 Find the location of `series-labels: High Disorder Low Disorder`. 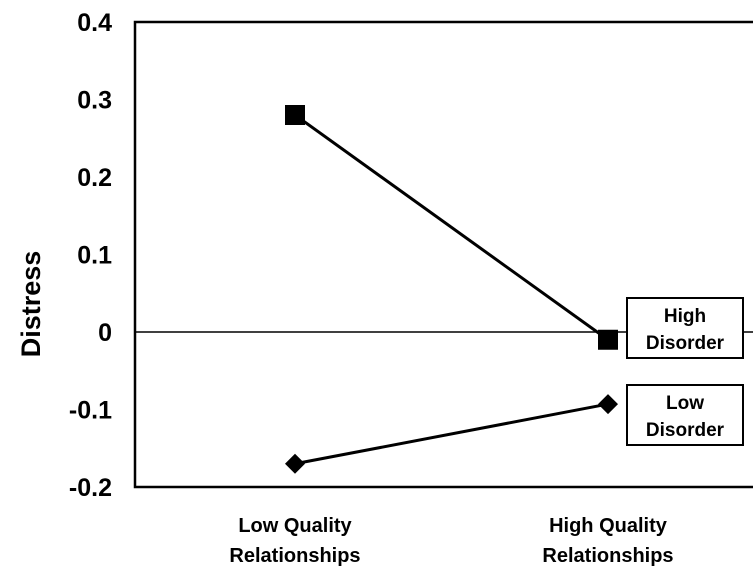

series-labels: High Disorder Low Disorder is located at coordinates (685, 371).